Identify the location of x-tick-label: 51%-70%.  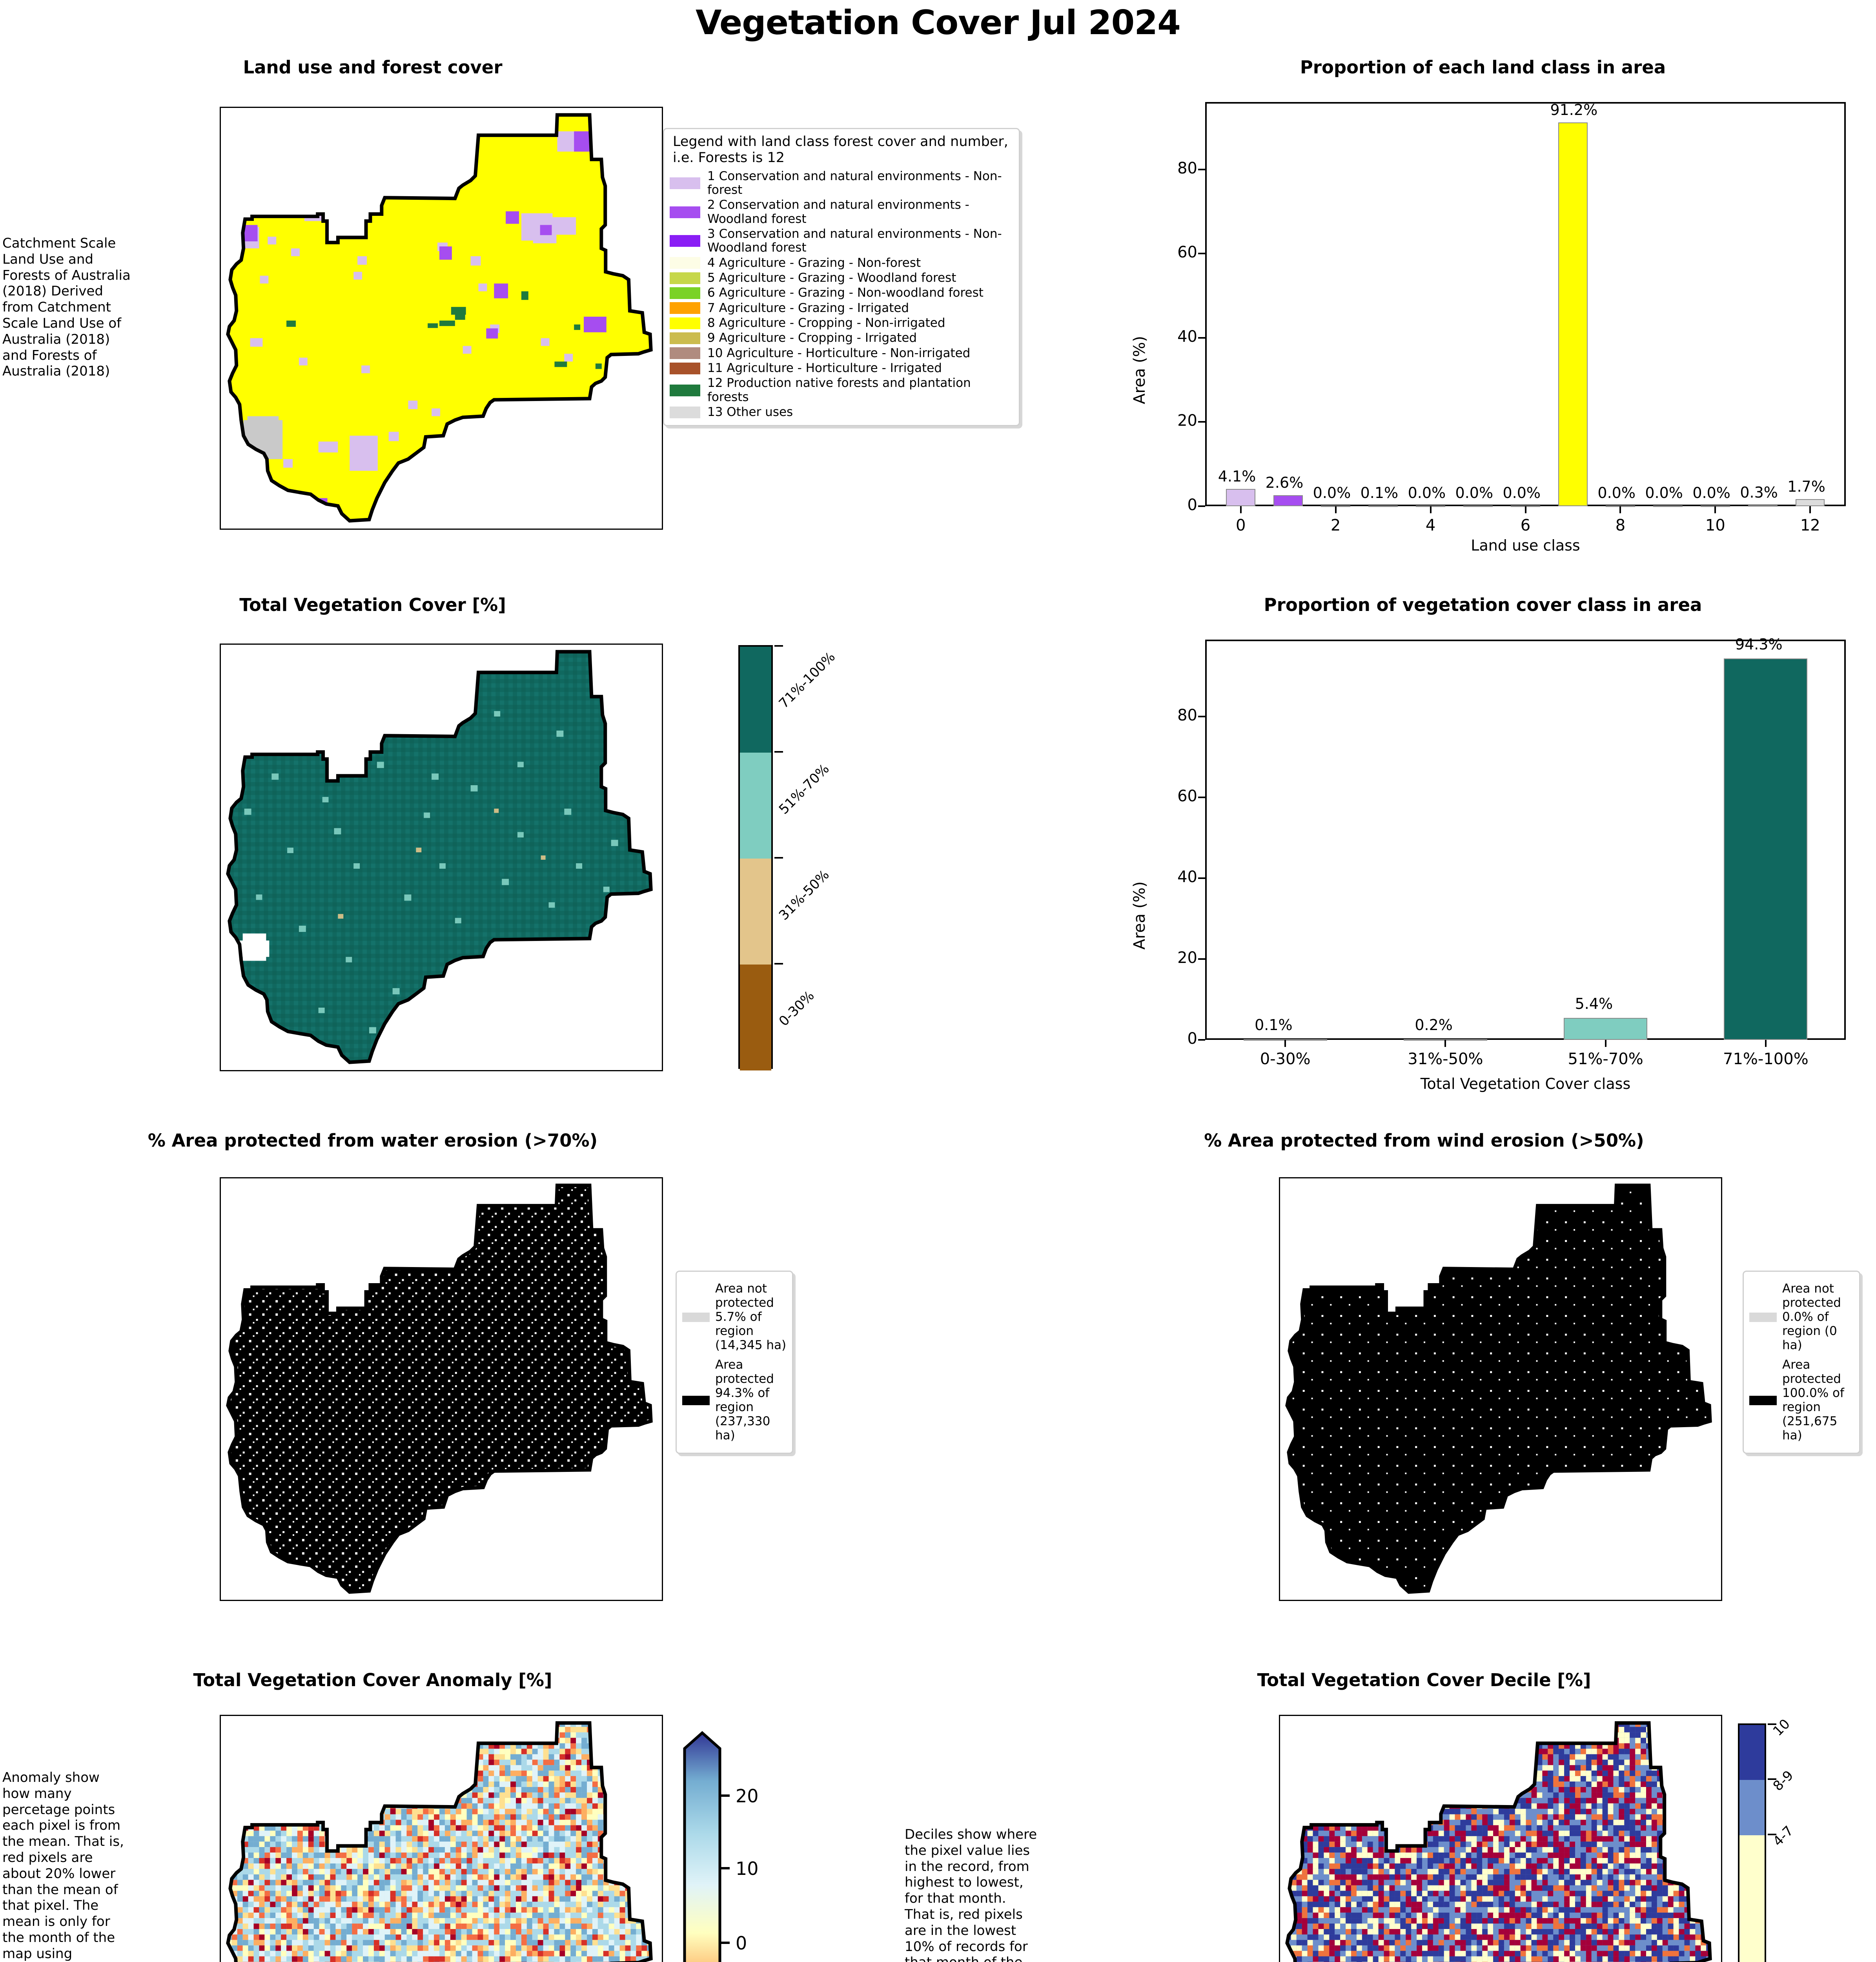
(1605, 1059).